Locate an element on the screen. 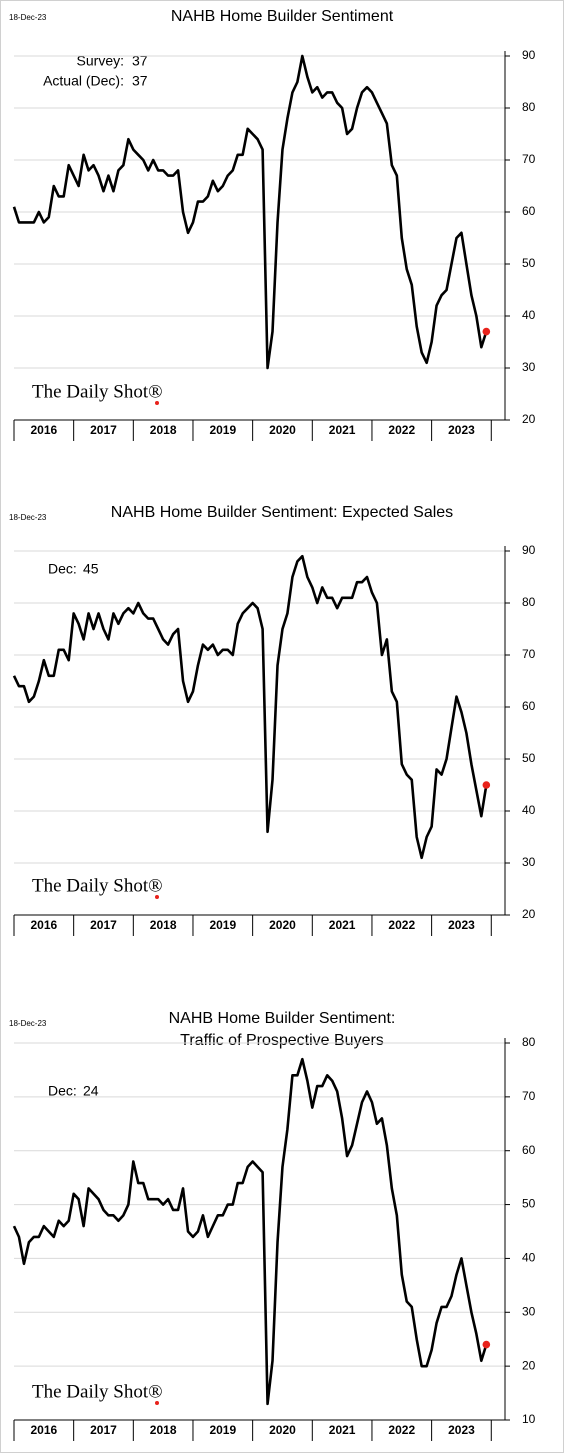 This screenshot has height=1453, width=564. y-tick-label: 10 is located at coordinates (529, 1419).